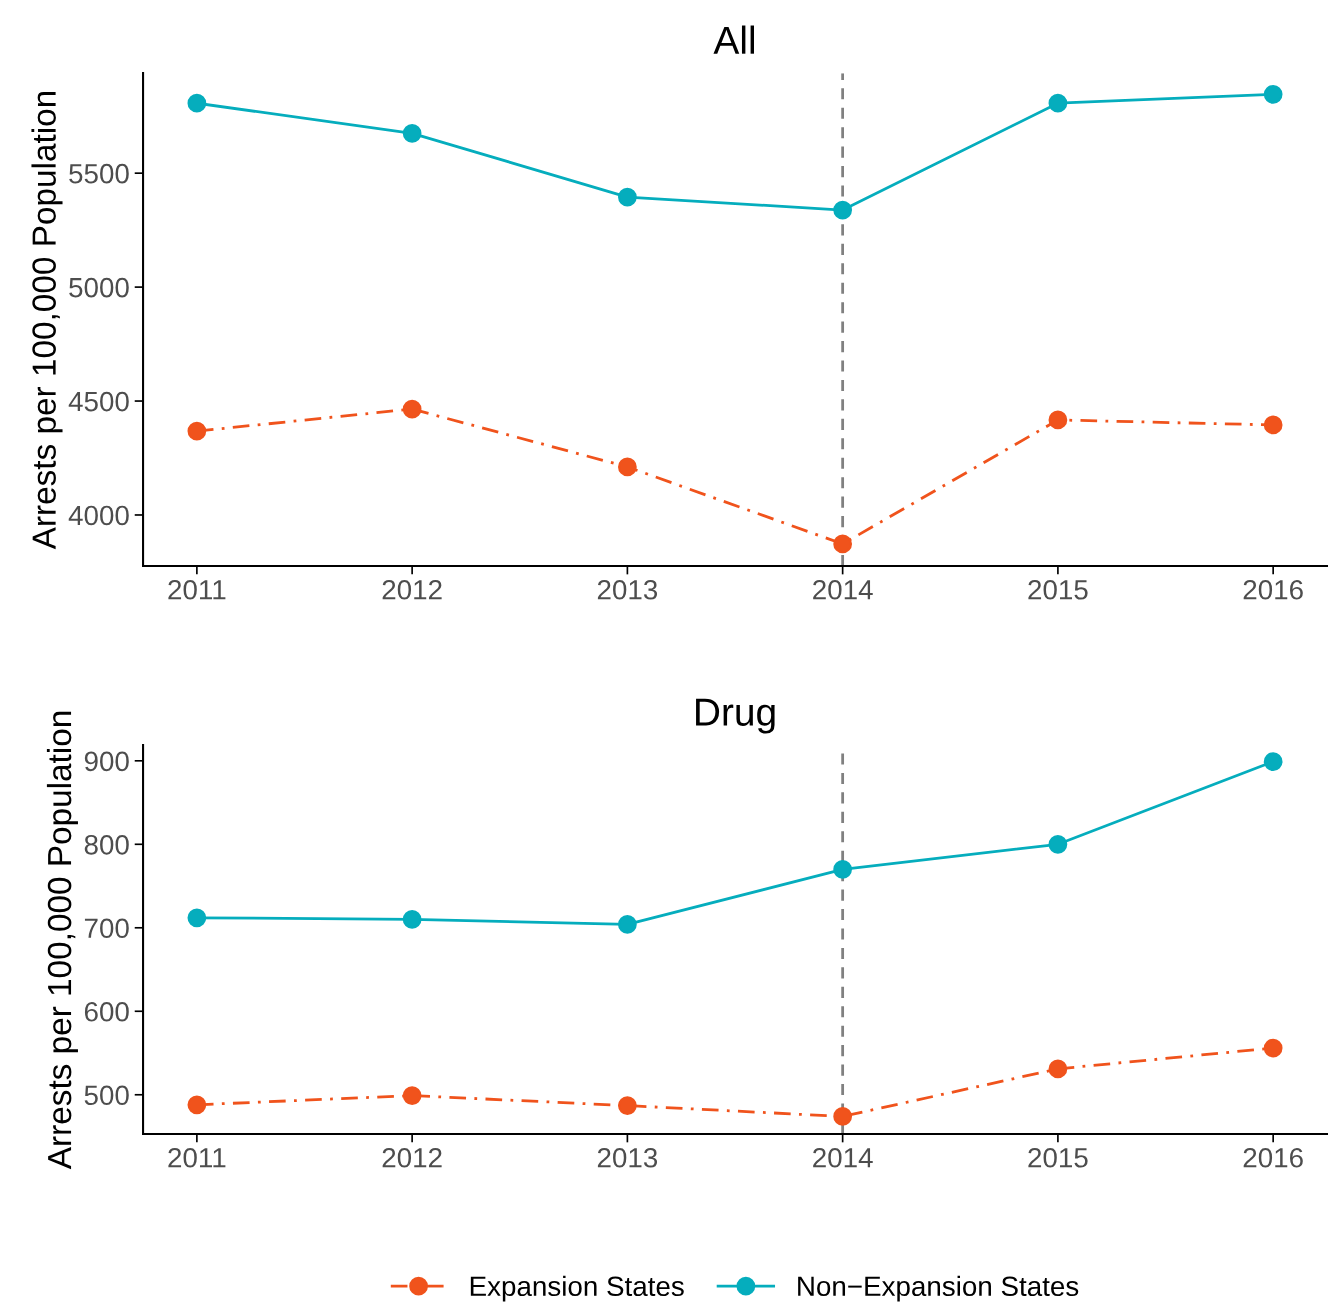 This screenshot has width=1337, height=1306. I want to click on y-tick-label: 4000, so click(98, 515).